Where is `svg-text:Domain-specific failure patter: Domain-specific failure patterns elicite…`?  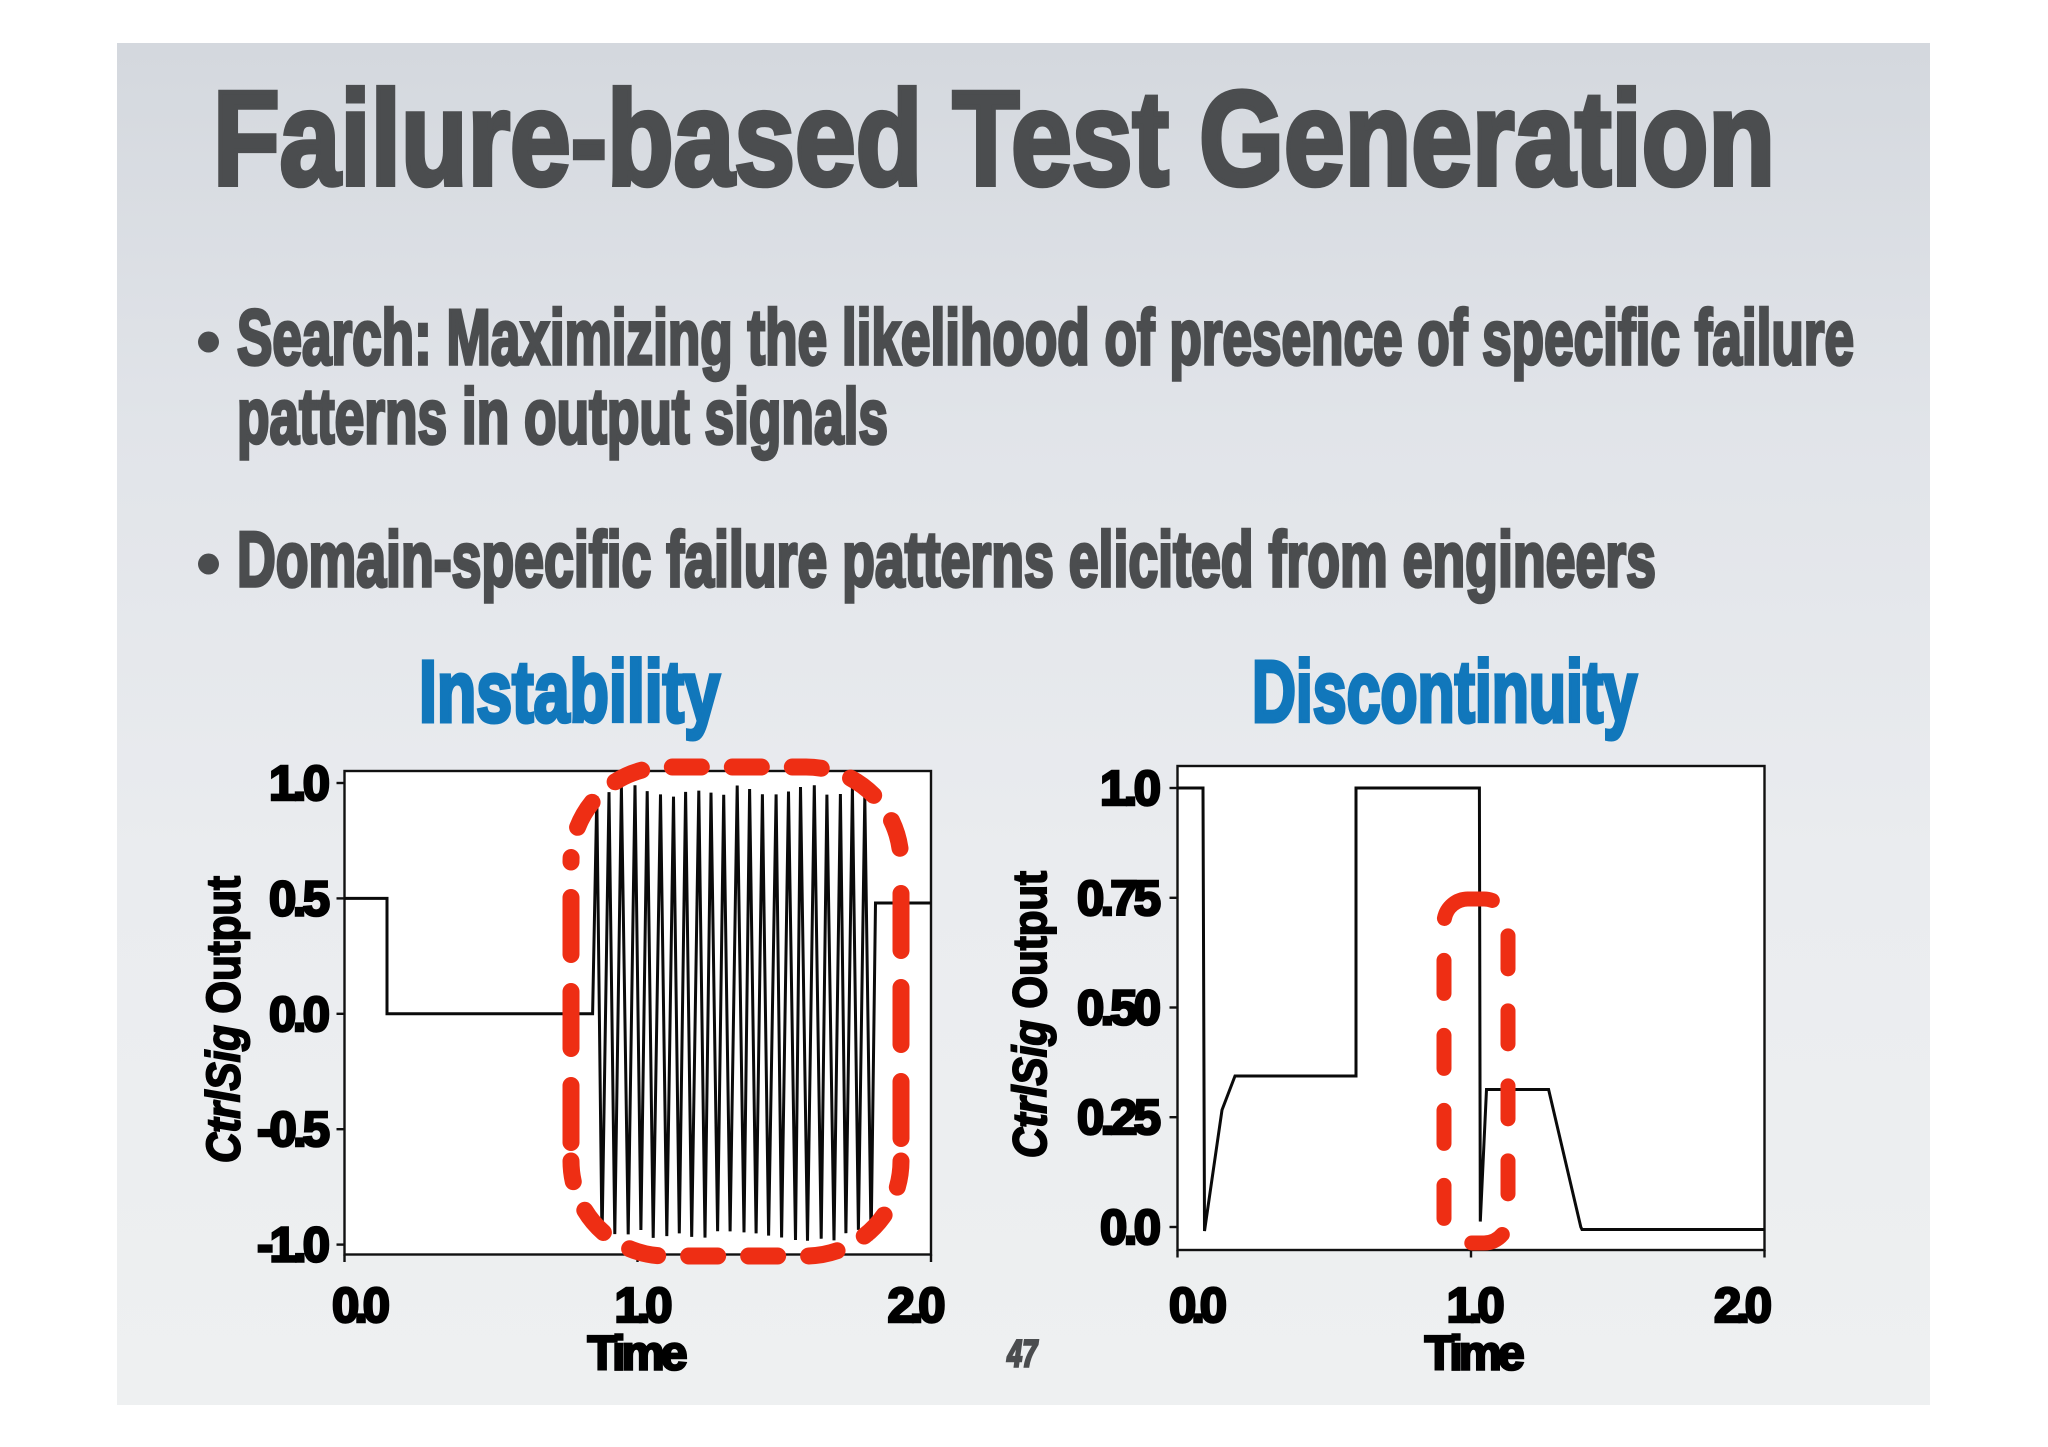
svg-text:Domain-specific failure patter: Domain-specific failure patterns elicite… is located at coordinates (946, 559).